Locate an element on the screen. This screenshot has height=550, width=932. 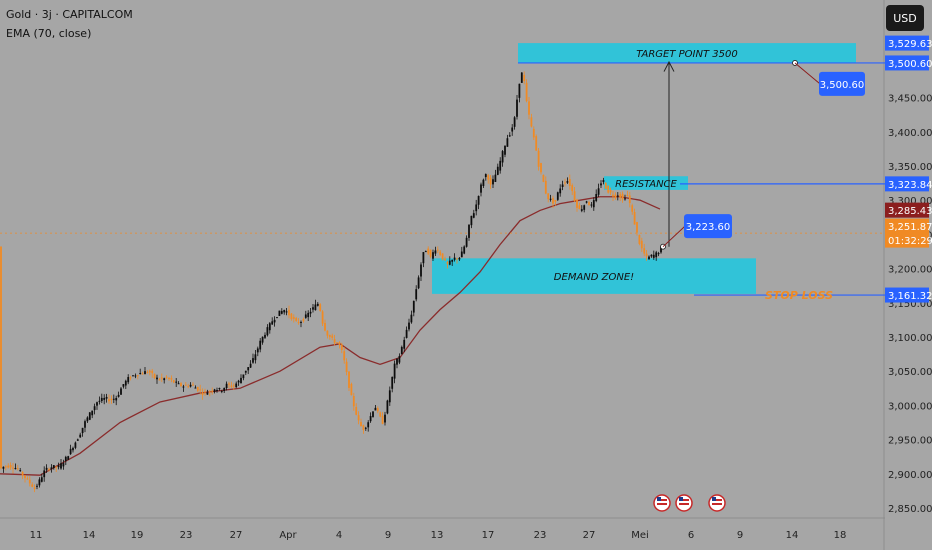
symbol-title: Gold · 3j · CAPITALCOM is located at coordinates (69, 14).